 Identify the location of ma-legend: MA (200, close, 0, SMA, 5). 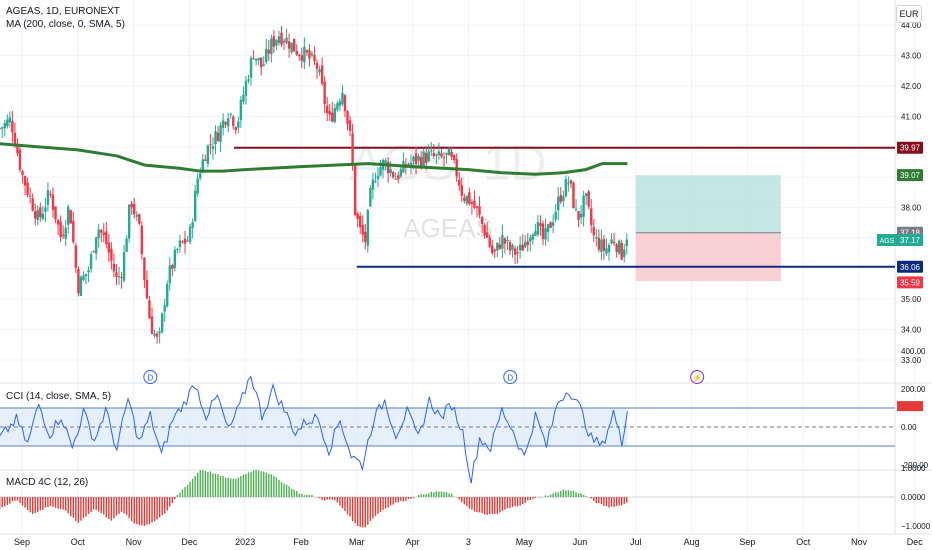
(65, 24).